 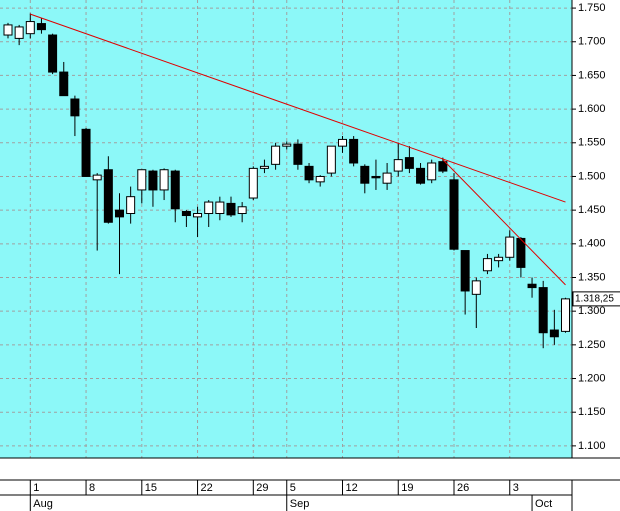 What do you see at coordinates (543, 504) in the screenshot?
I see `month-label: Oct` at bounding box center [543, 504].